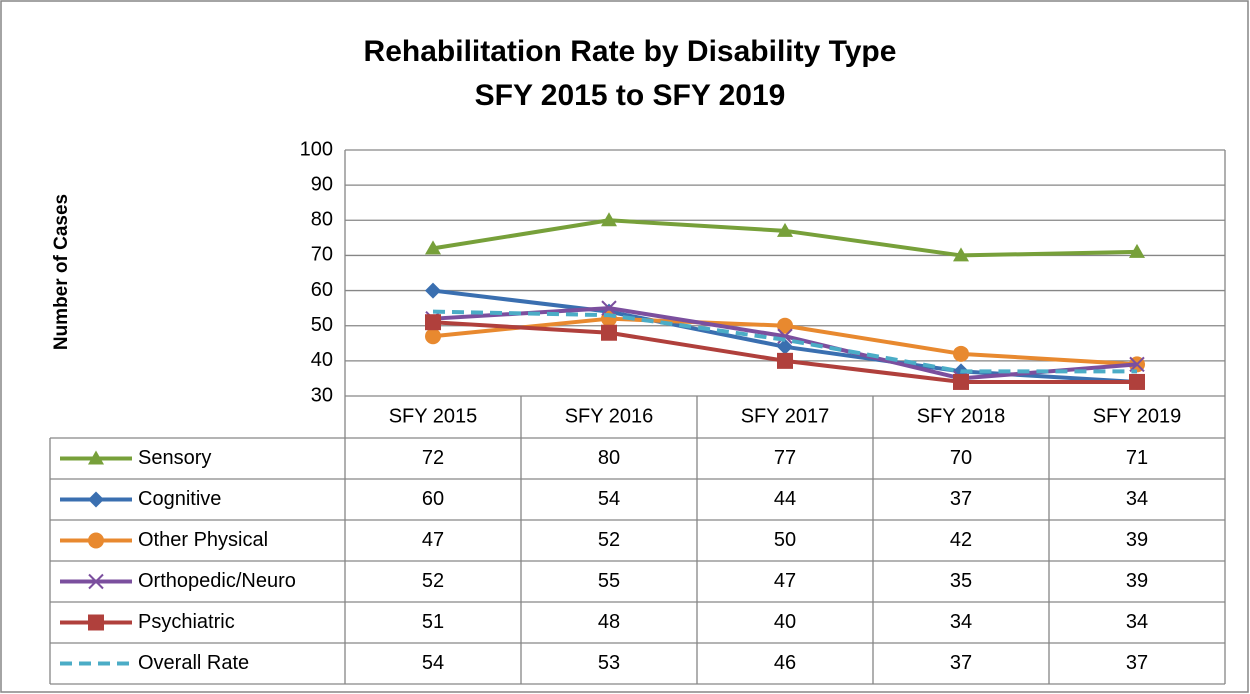 The width and height of the screenshot is (1250, 694). Describe the element at coordinates (316, 149) in the screenshot. I see `y-tick-label: 100` at that location.